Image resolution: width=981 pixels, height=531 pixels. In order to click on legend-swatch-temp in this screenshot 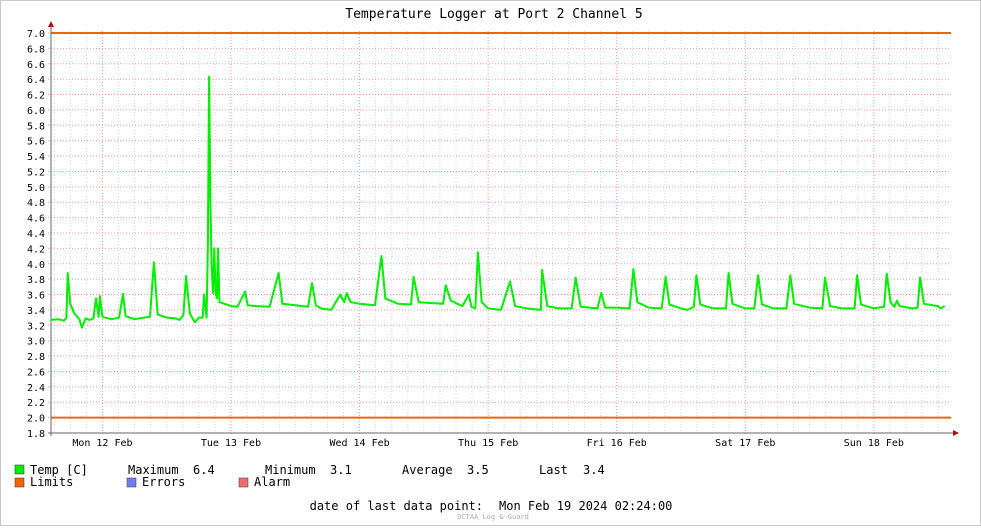, I will do `click(19, 469)`.